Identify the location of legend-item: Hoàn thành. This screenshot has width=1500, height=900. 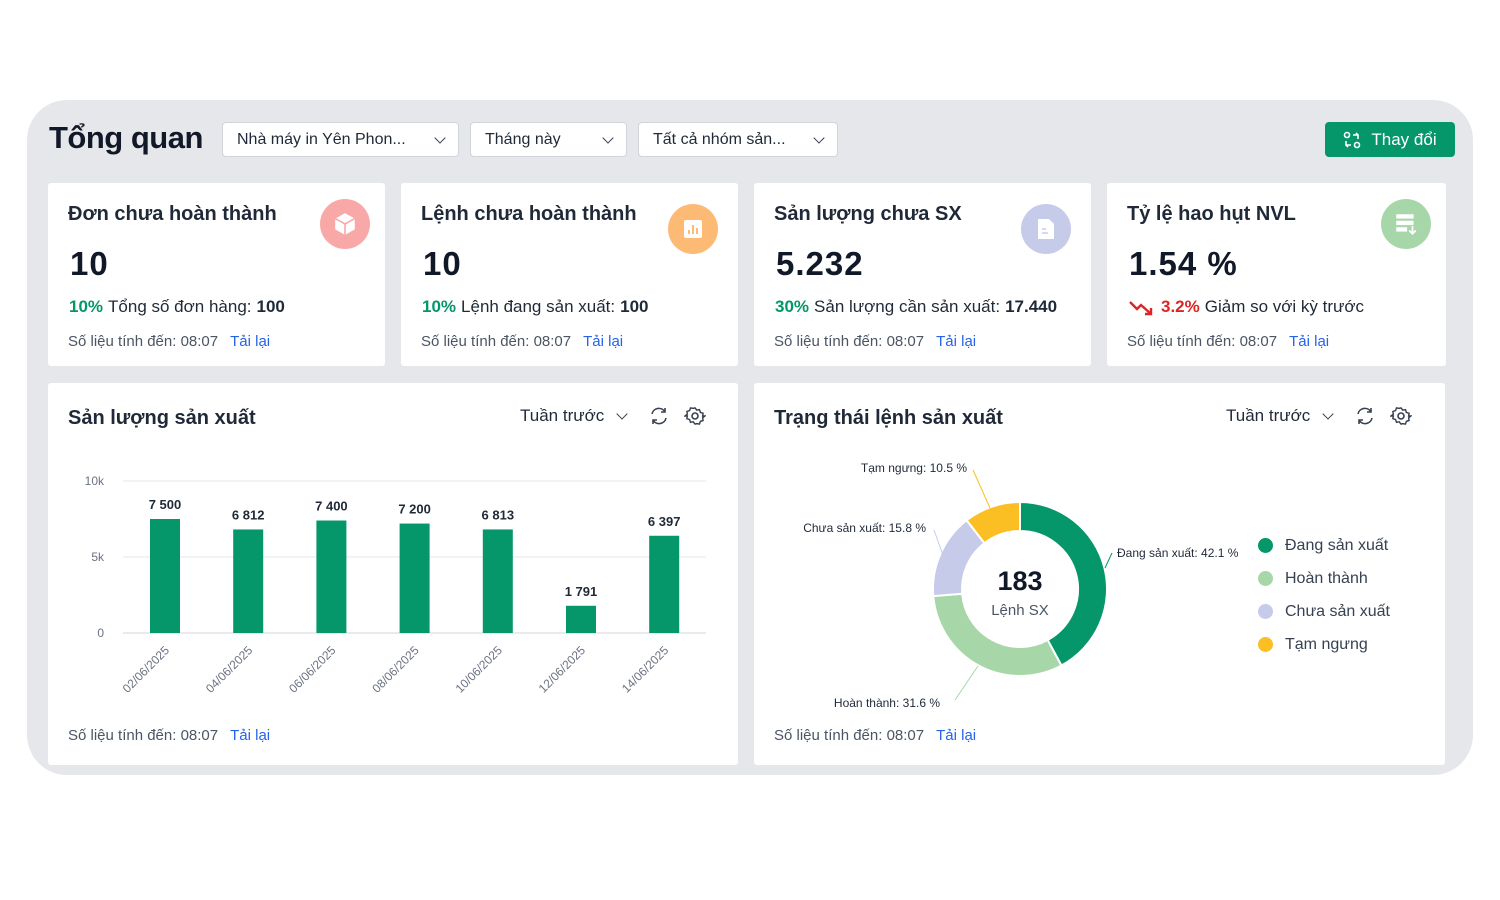
(1324, 578).